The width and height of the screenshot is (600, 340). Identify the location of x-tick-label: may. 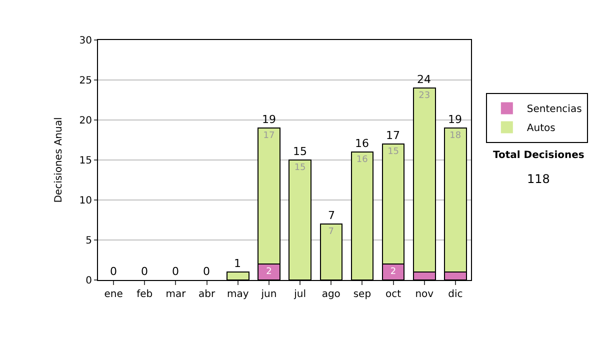
(237, 294).